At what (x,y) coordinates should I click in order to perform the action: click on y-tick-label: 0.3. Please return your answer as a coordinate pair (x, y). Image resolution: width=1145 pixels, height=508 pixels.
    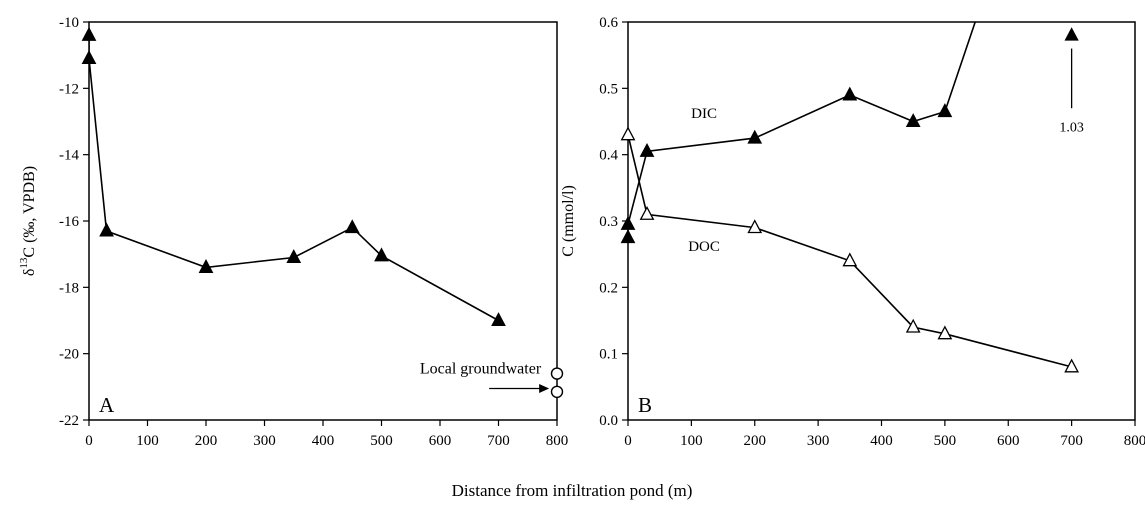
    Looking at the image, I should click on (608, 222).